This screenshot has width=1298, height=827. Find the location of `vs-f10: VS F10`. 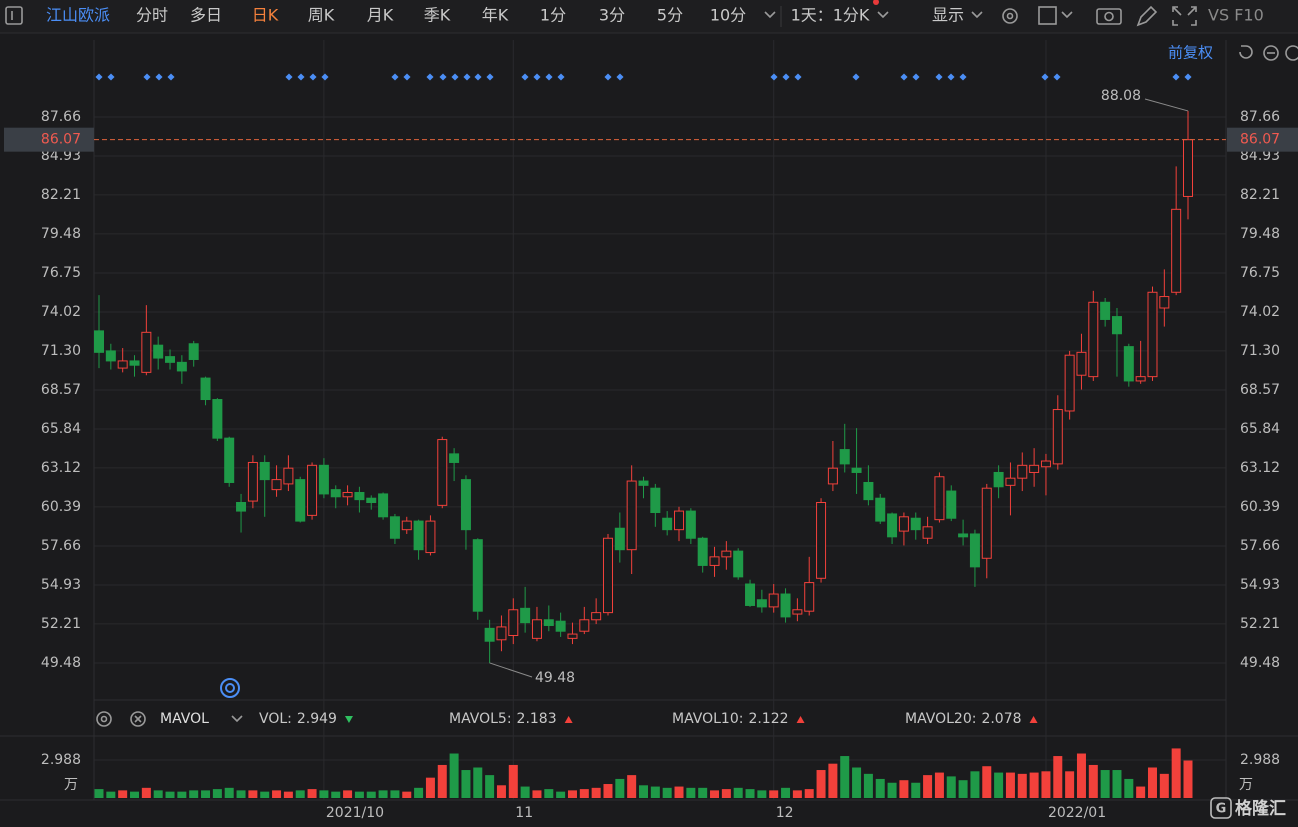

vs-f10: VS F10 is located at coordinates (1236, 15).